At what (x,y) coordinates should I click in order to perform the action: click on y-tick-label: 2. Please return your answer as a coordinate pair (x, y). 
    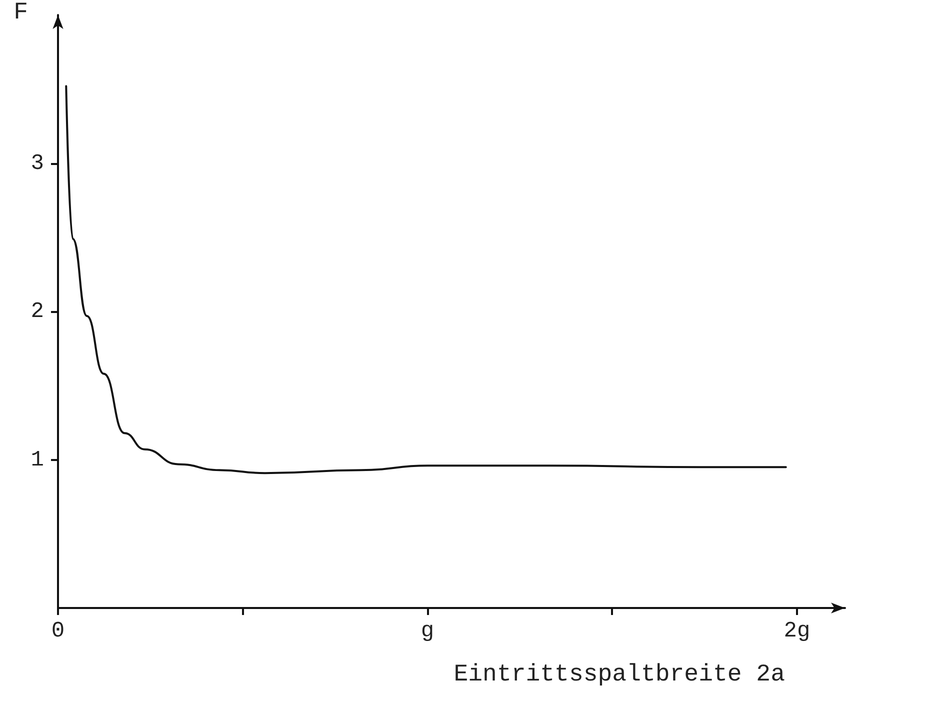
    Looking at the image, I should click on (37, 311).